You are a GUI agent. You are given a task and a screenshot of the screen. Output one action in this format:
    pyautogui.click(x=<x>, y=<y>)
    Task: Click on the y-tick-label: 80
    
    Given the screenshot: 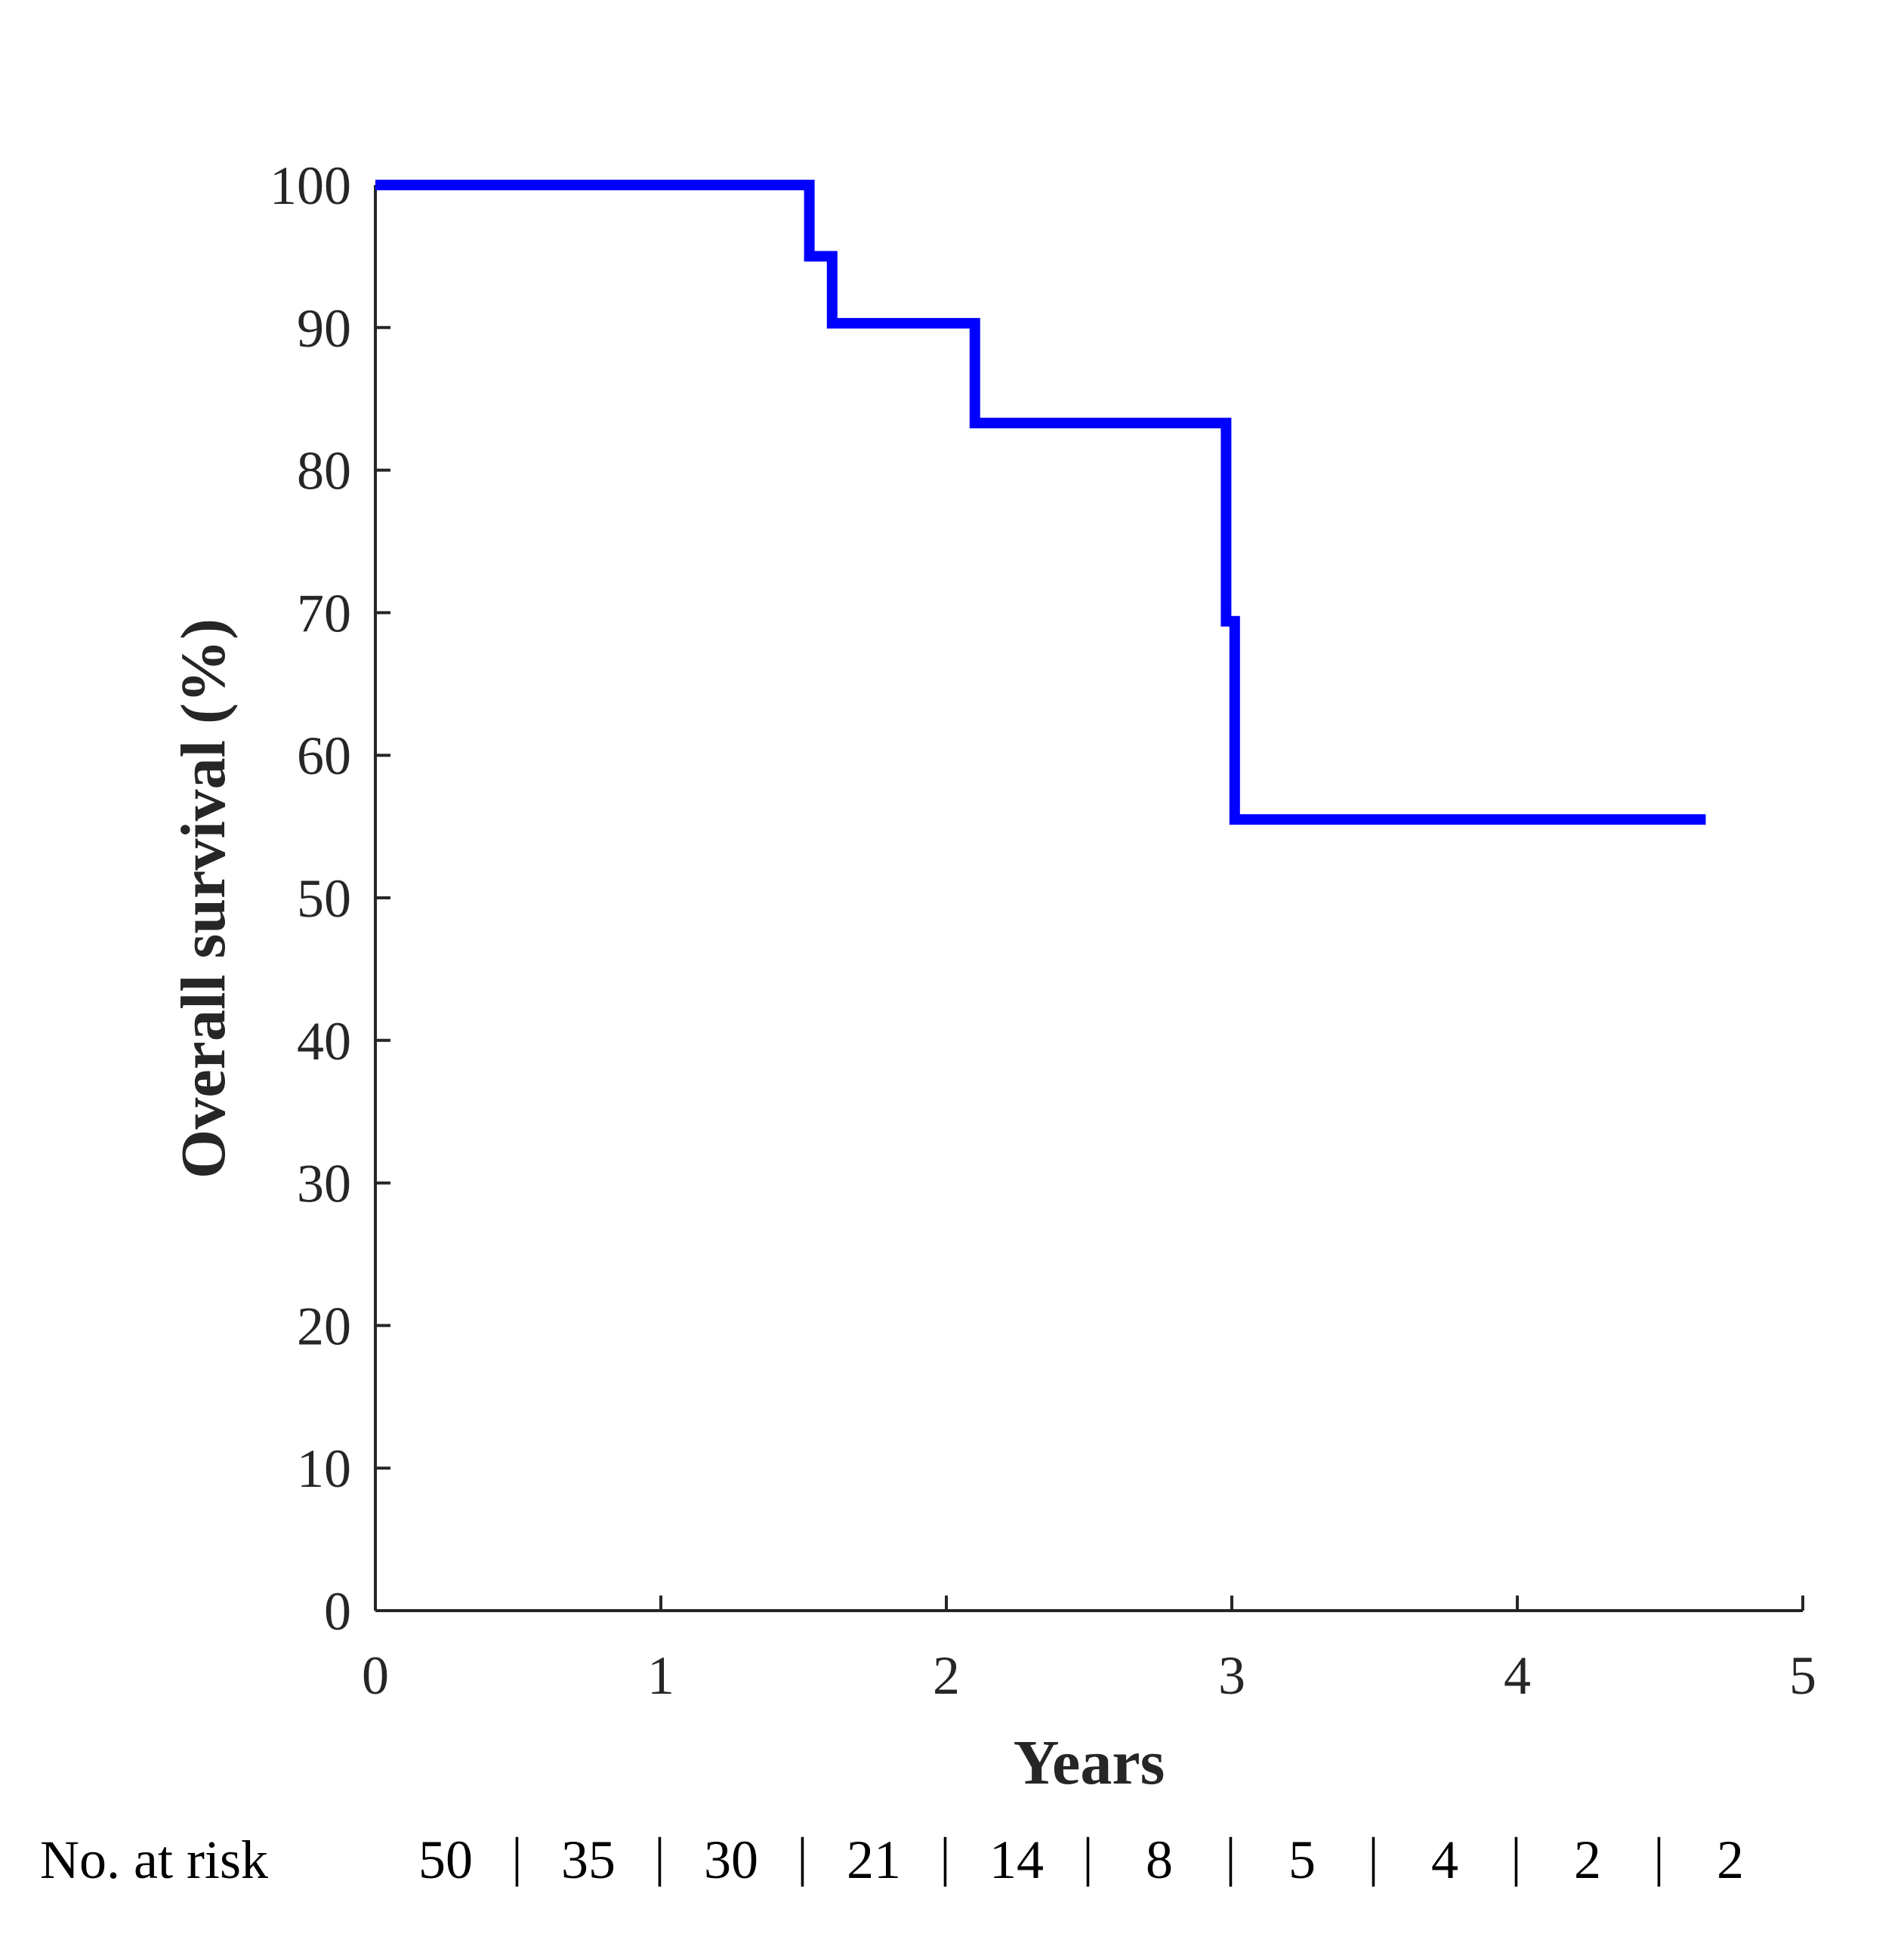 What is the action you would take?
    pyautogui.click(x=324, y=471)
    